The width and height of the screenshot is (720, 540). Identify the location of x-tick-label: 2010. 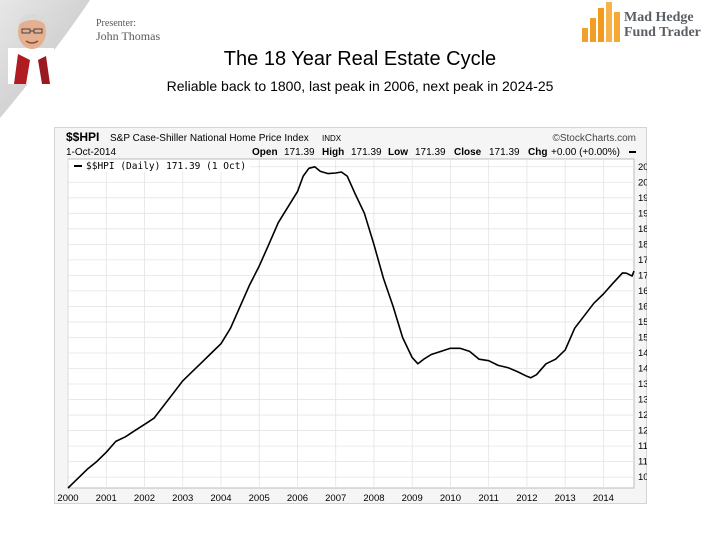
(450, 498).